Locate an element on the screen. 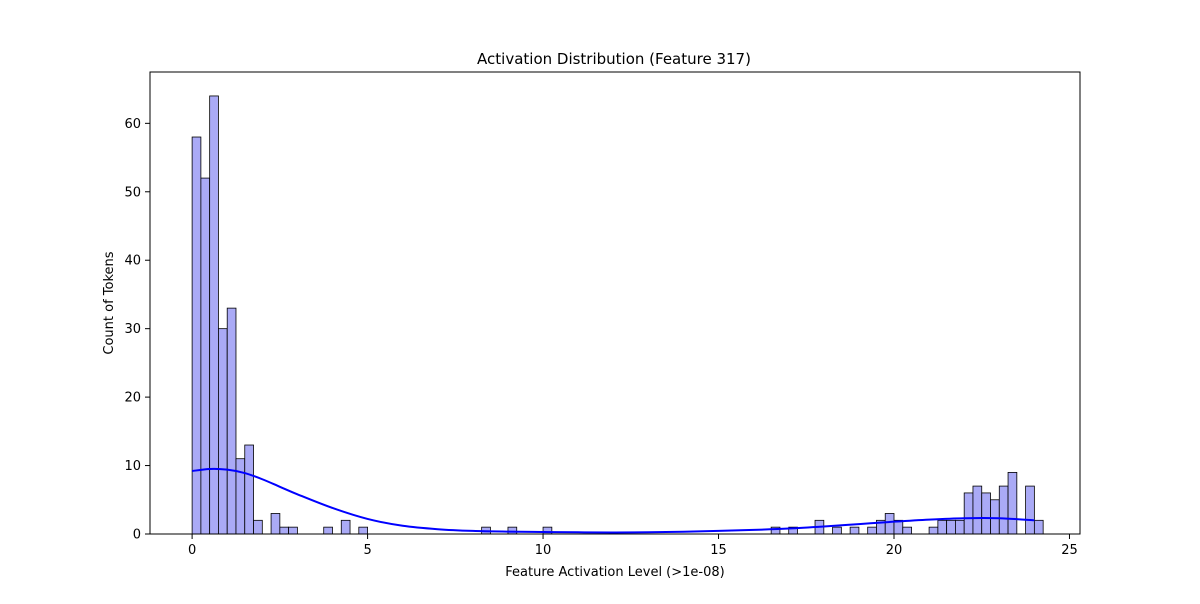 The width and height of the screenshot is (1200, 604). y-tick-label: 0 is located at coordinates (137, 535).